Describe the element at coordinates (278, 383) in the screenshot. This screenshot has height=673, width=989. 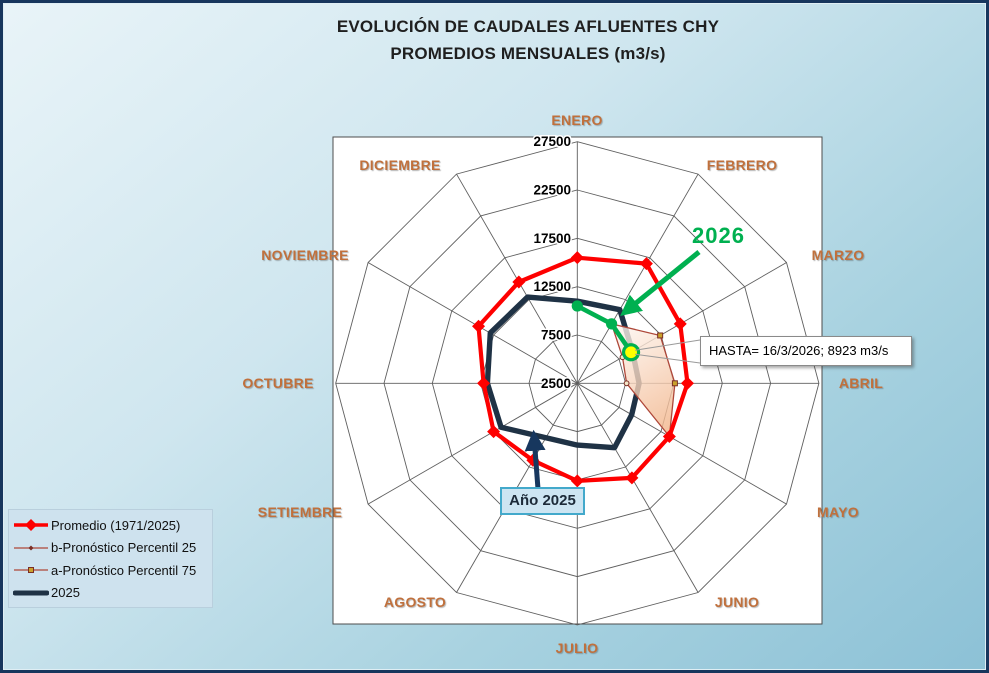
I see `month-label-octubre: OCTUBRE` at that location.